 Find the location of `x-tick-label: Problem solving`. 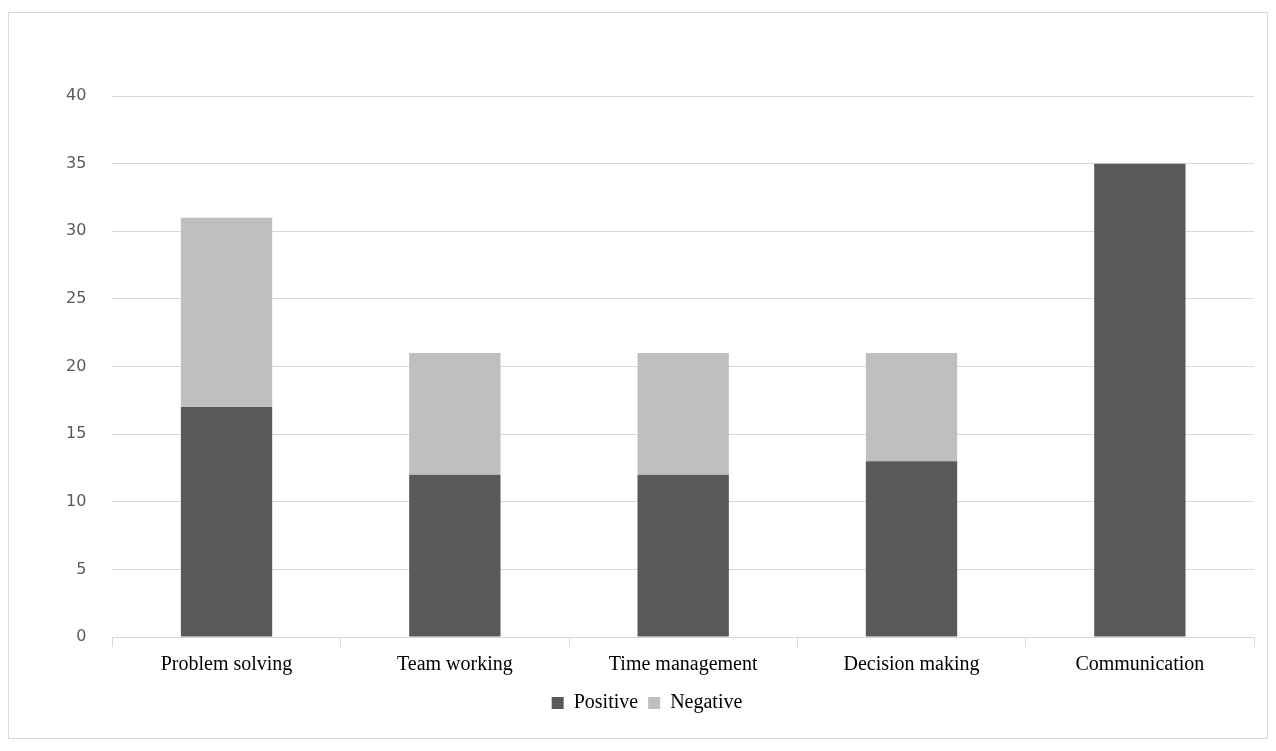

x-tick-label: Problem solving is located at coordinates (226, 664).